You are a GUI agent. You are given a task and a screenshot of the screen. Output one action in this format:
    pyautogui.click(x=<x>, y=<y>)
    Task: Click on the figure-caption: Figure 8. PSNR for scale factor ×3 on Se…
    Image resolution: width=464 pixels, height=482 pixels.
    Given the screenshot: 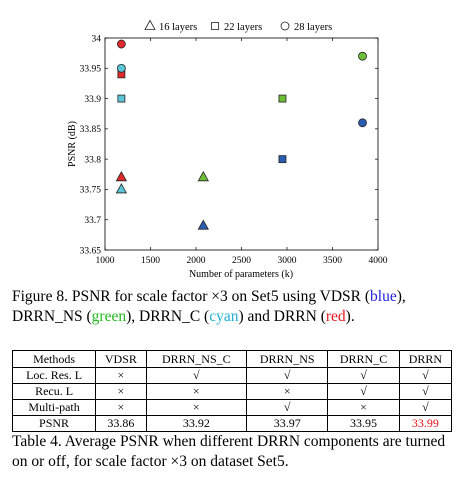 What is the action you would take?
    pyautogui.click(x=235, y=307)
    